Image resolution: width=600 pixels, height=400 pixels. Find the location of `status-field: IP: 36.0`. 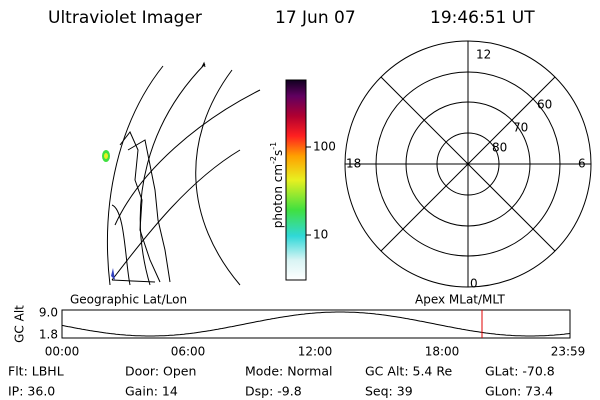

status-field: IP: 36.0 is located at coordinates (31, 391).